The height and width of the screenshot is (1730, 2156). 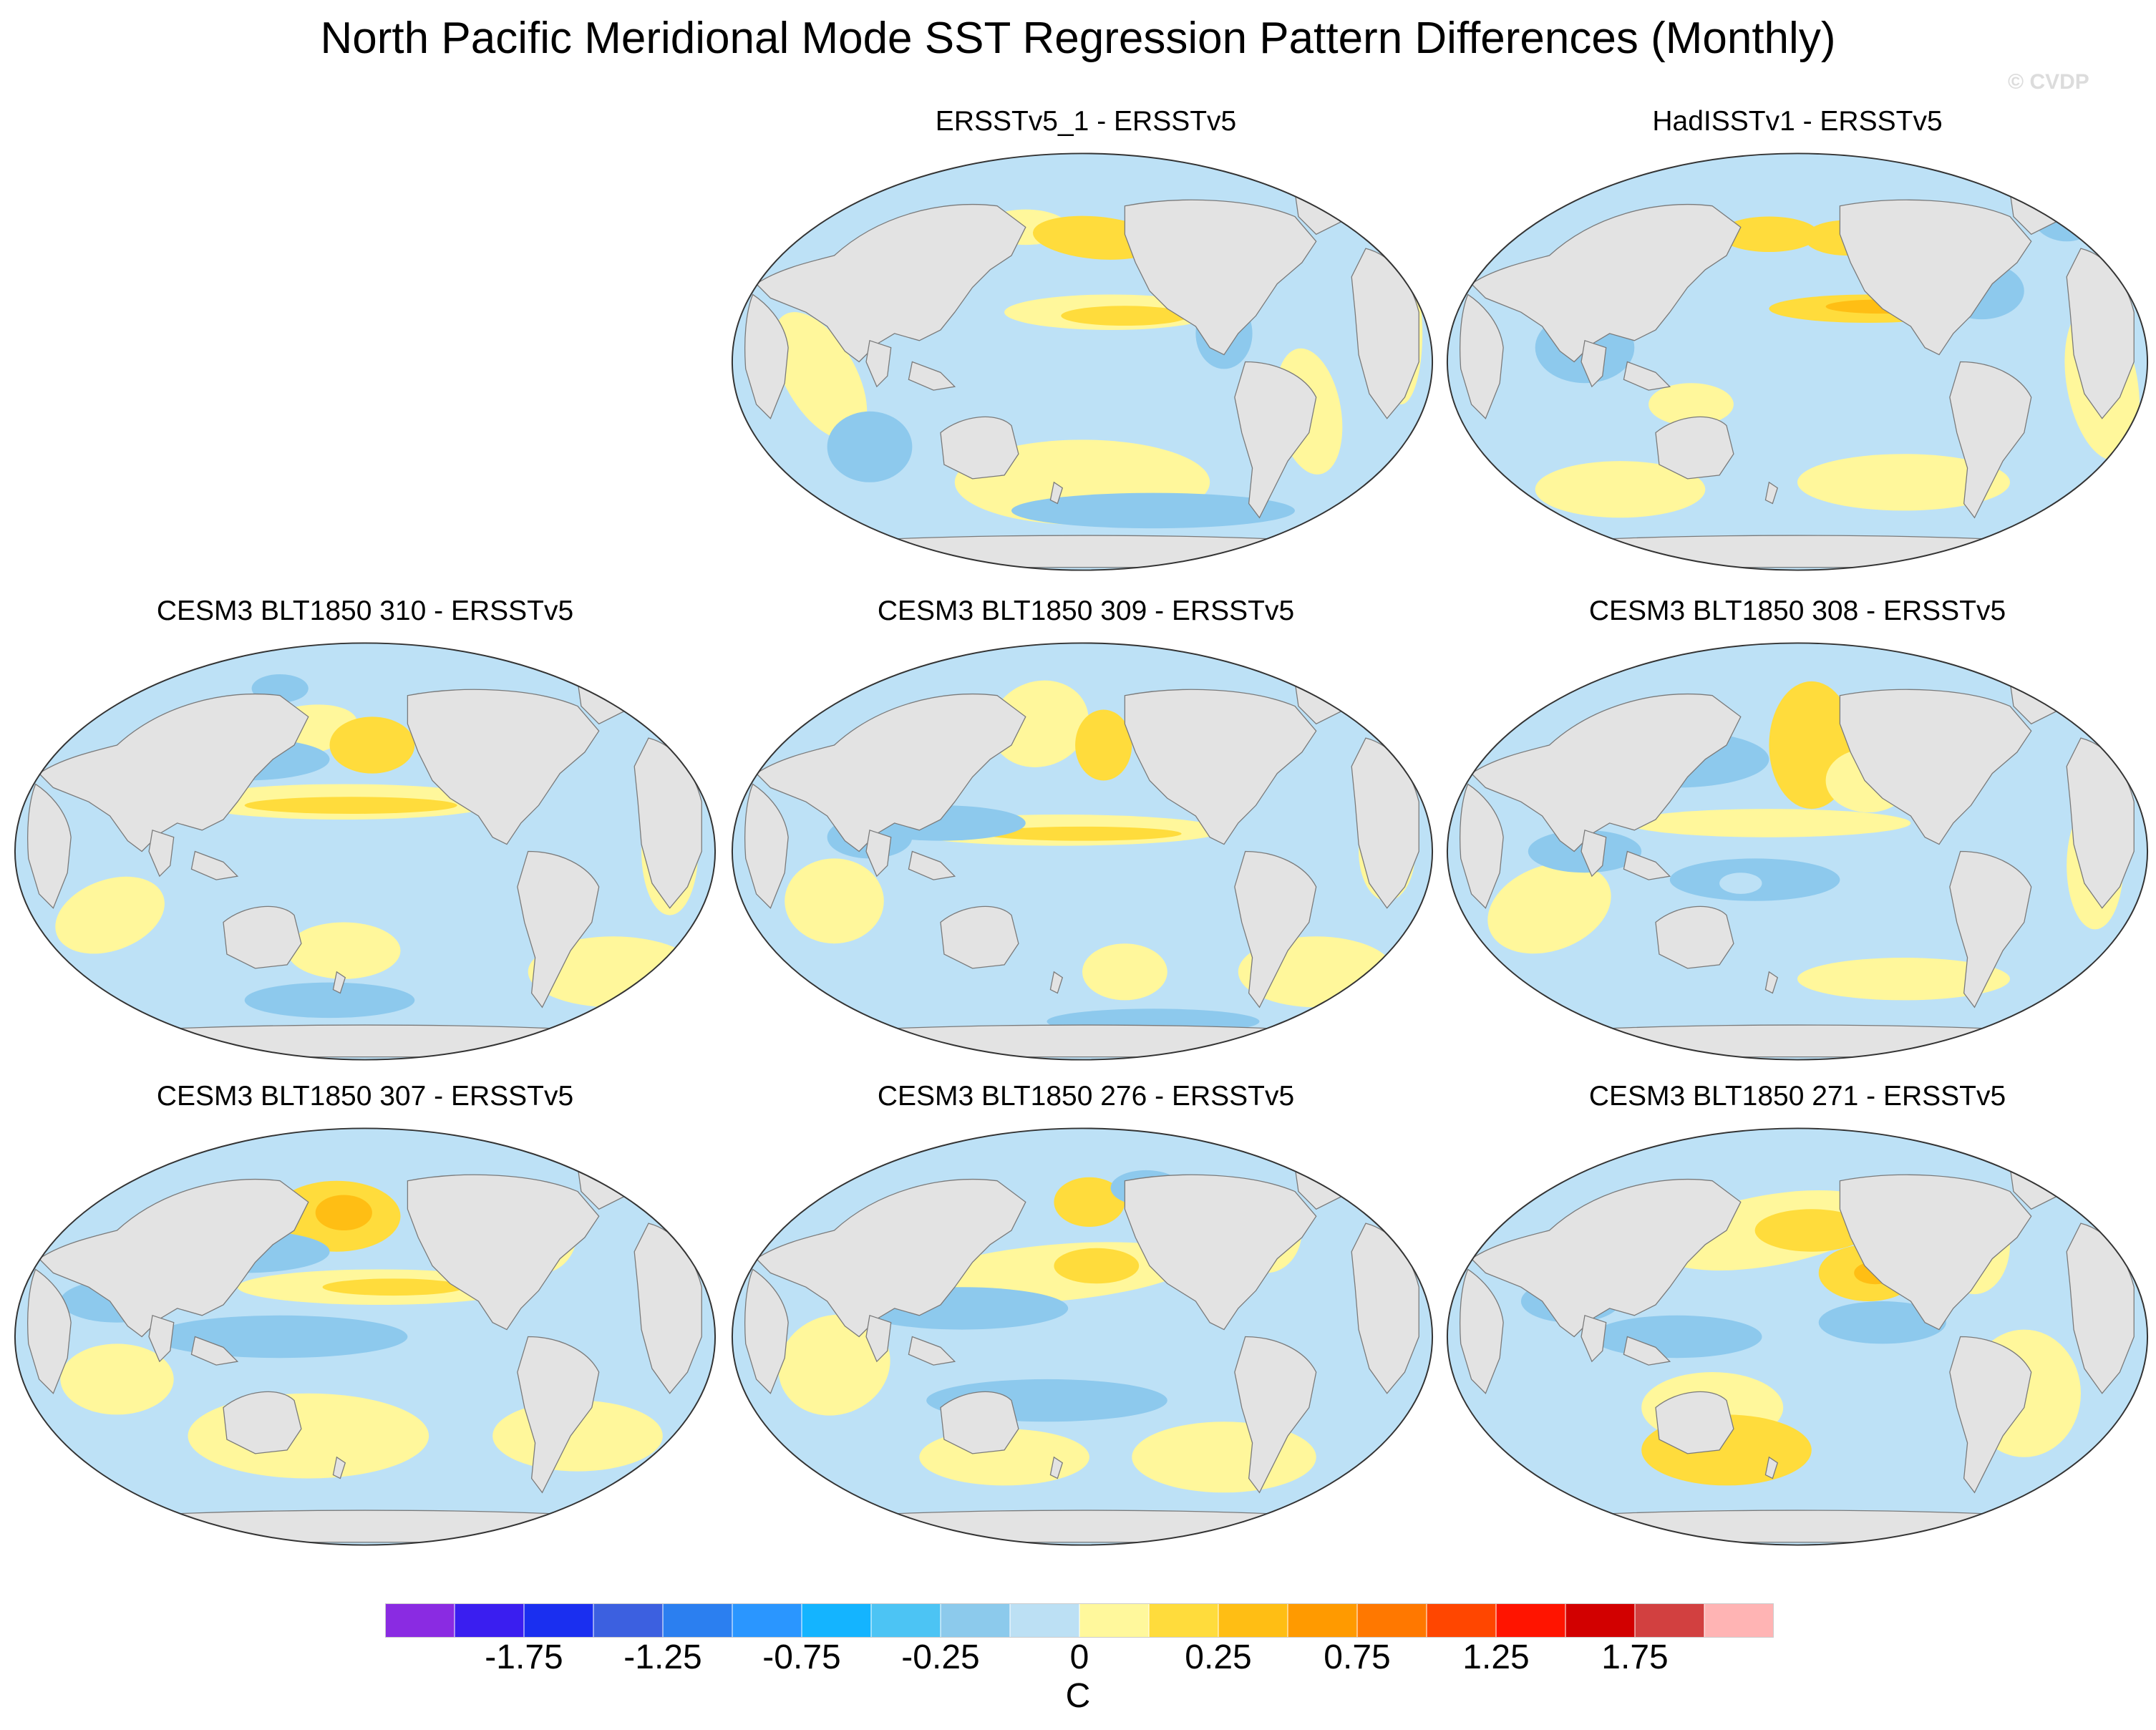 I want to click on colorbar-unit: C, so click(x=1078, y=1696).